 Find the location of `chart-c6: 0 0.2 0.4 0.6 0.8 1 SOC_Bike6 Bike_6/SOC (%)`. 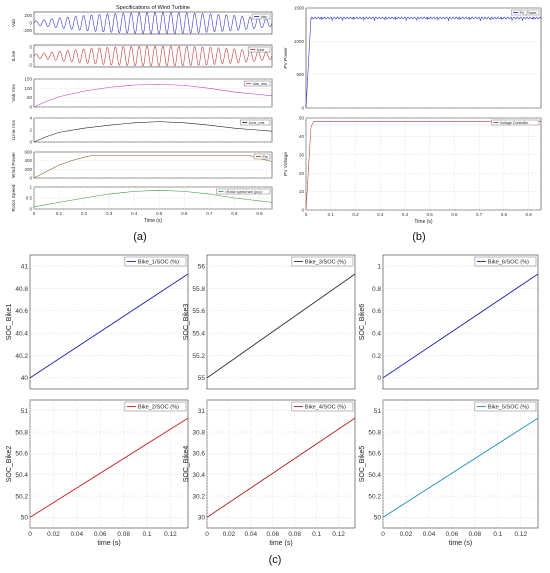

chart-c6: 0 0.2 0.4 0.6 0.8 1 SOC_Bike6 Bike_6/SOC (%) is located at coordinates (449, 322).